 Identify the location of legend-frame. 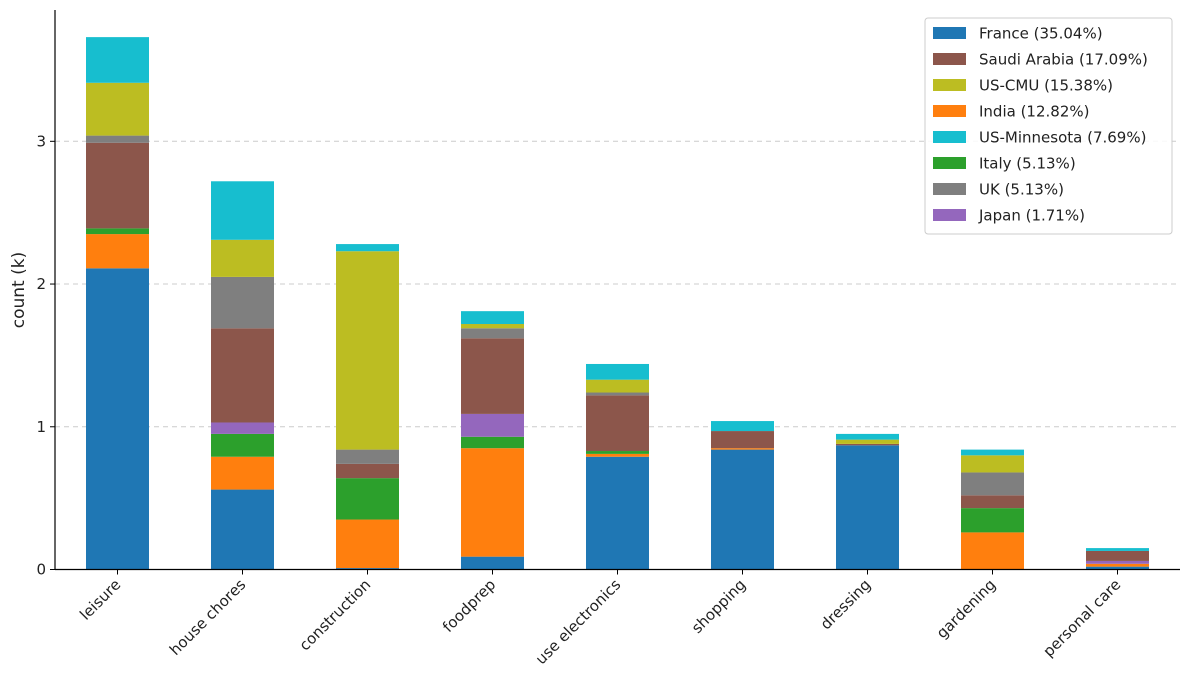
(1048, 126).